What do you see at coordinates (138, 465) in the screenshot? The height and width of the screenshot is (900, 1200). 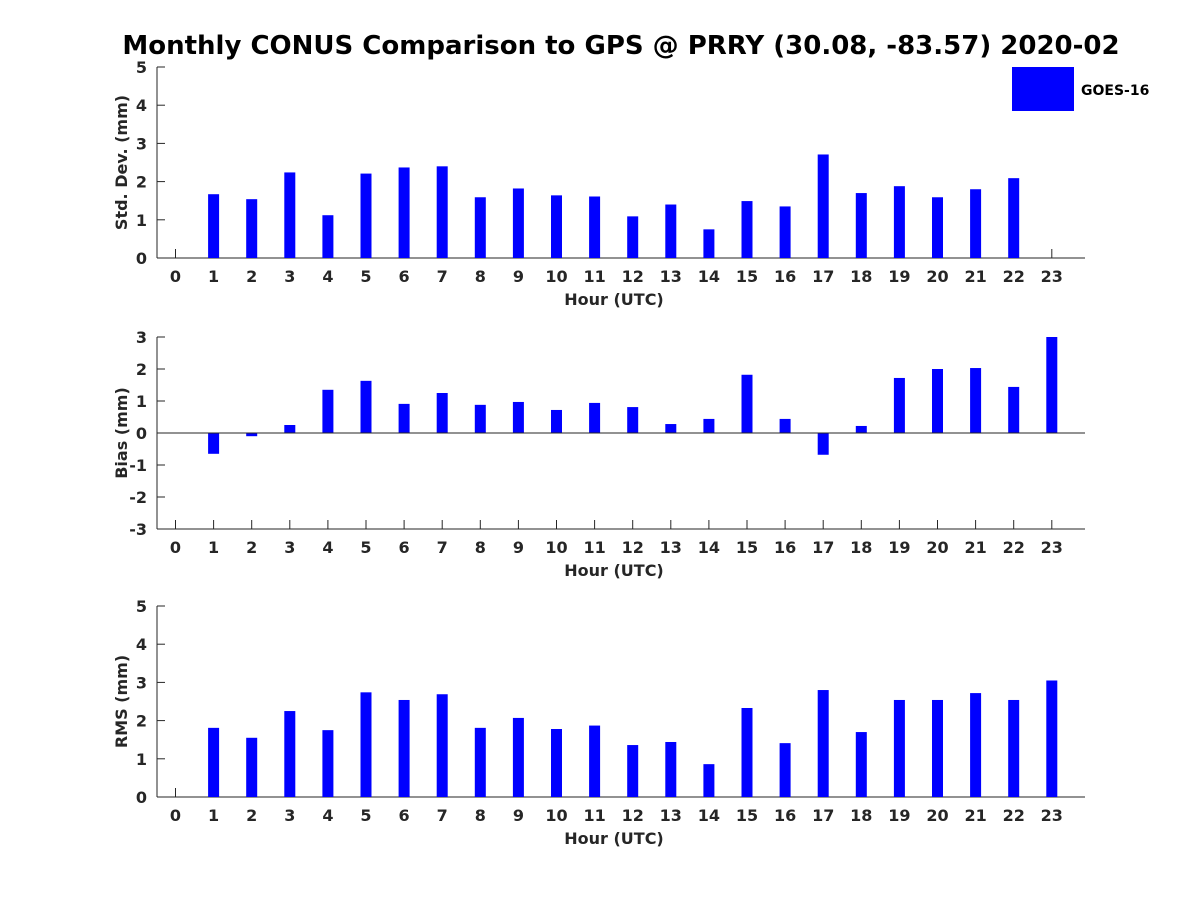 I see `y-tick-label: -1` at bounding box center [138, 465].